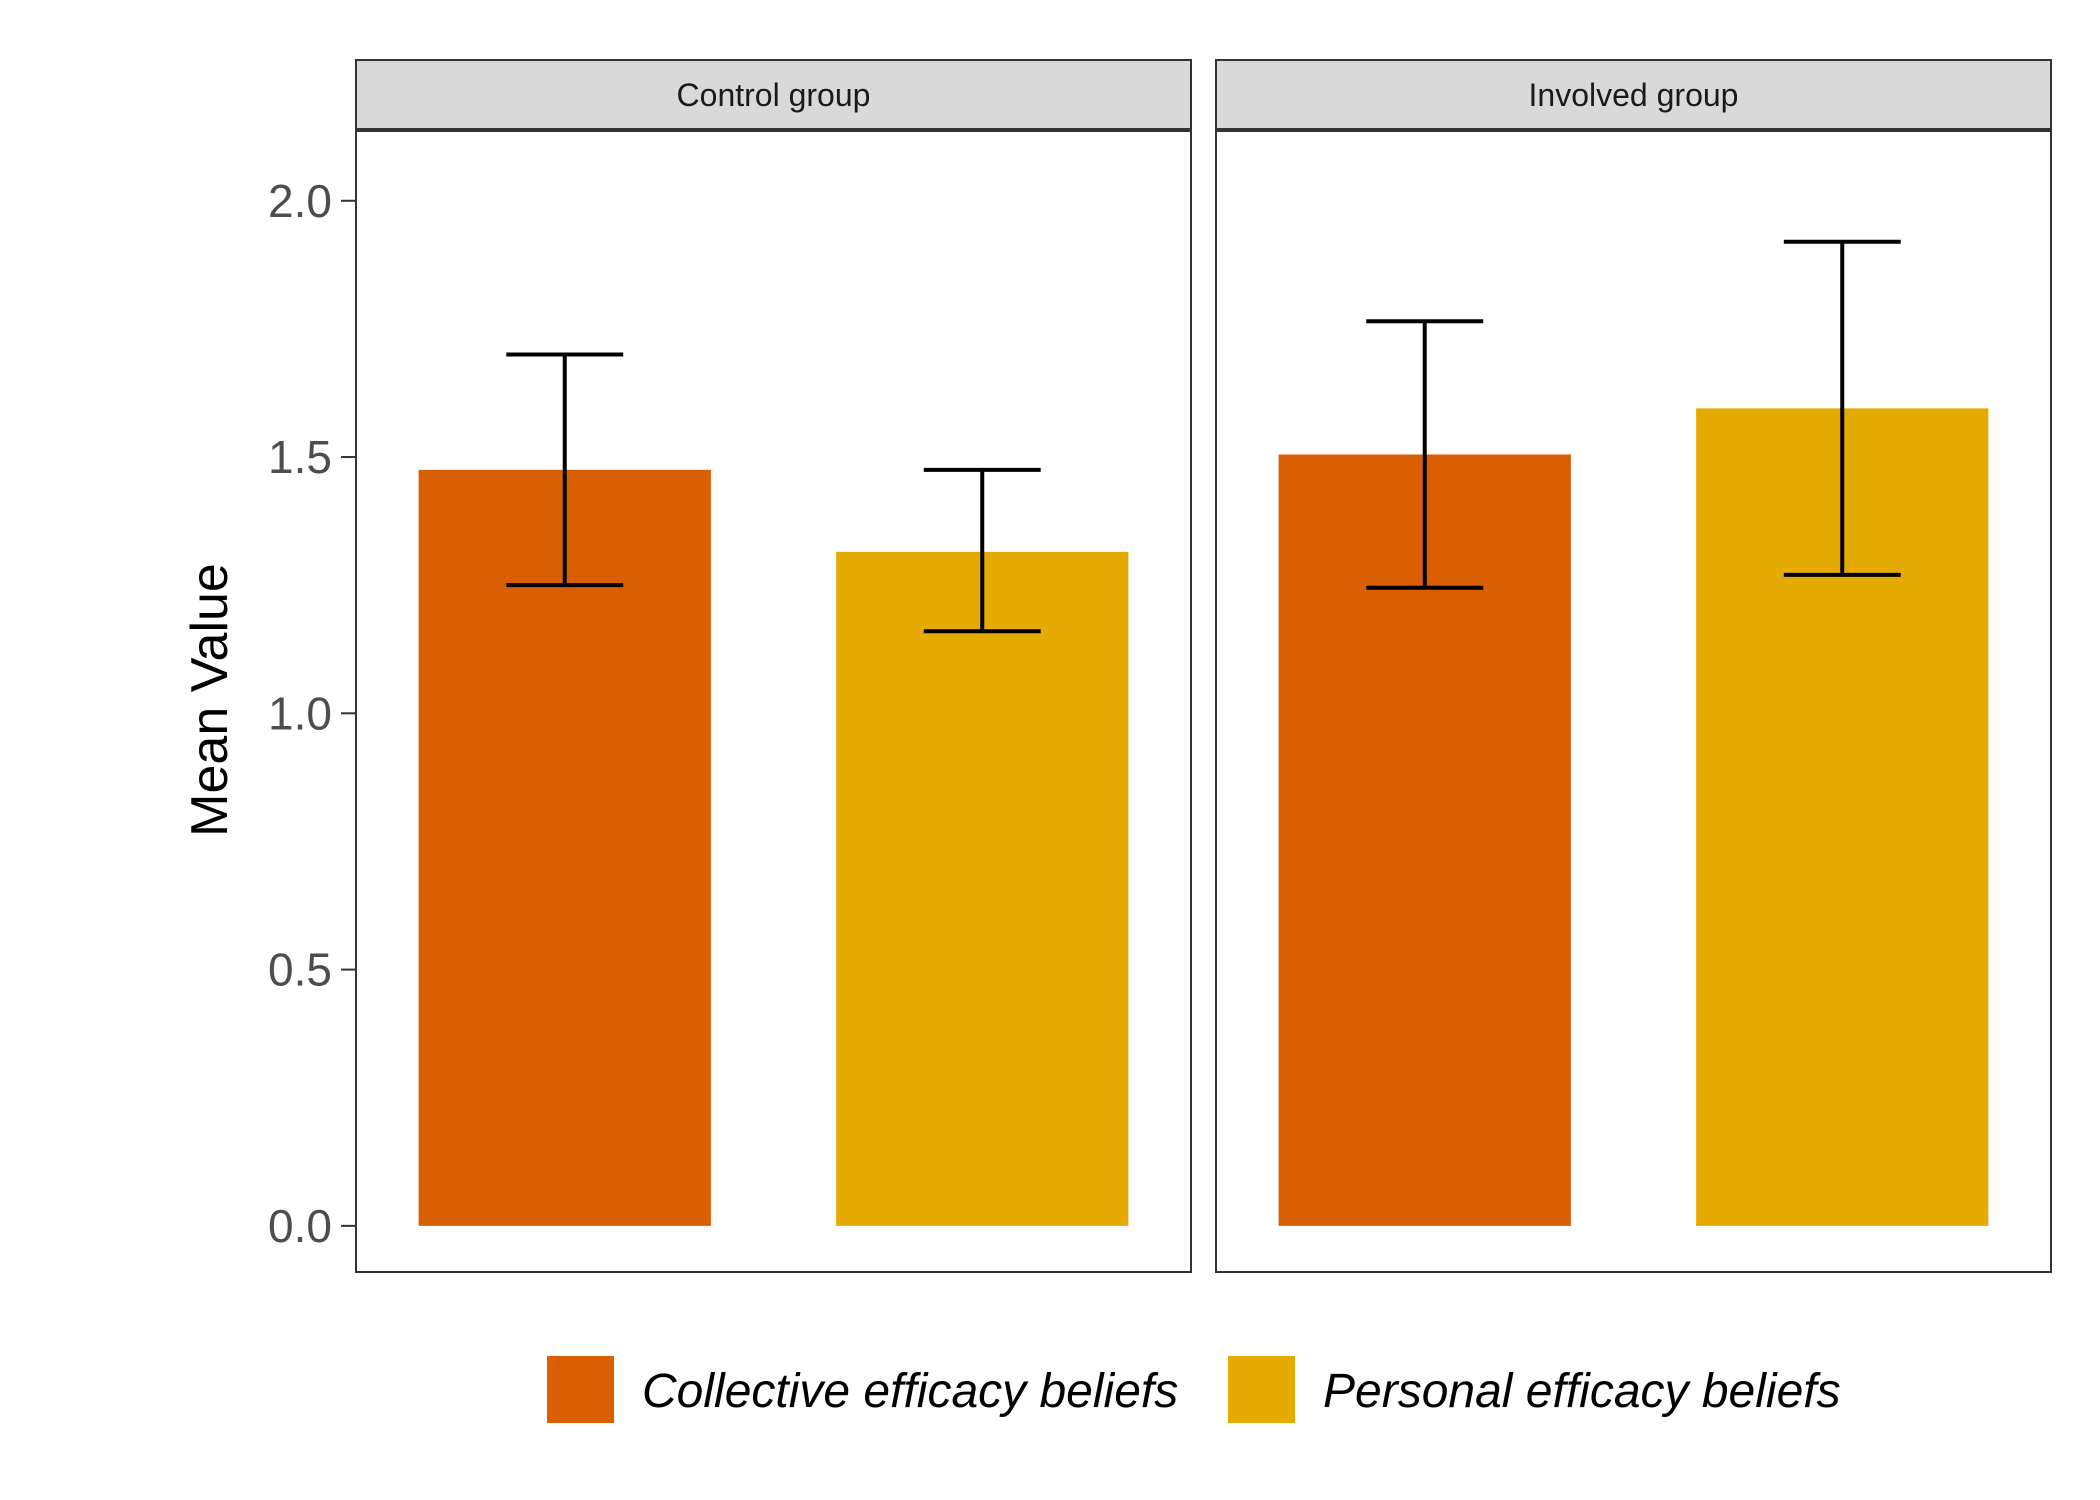 The width and height of the screenshot is (2100, 1500). I want to click on y-tick-label: 1.0, so click(300, 713).